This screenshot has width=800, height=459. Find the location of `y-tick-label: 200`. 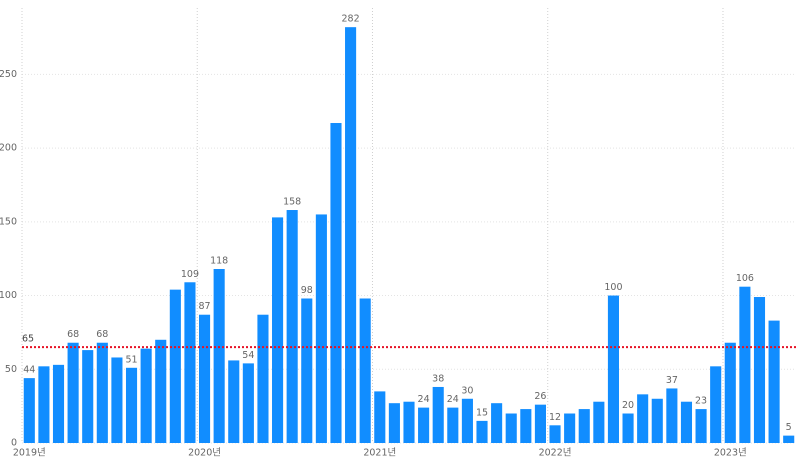

y-tick-label: 200 is located at coordinates (8, 148).